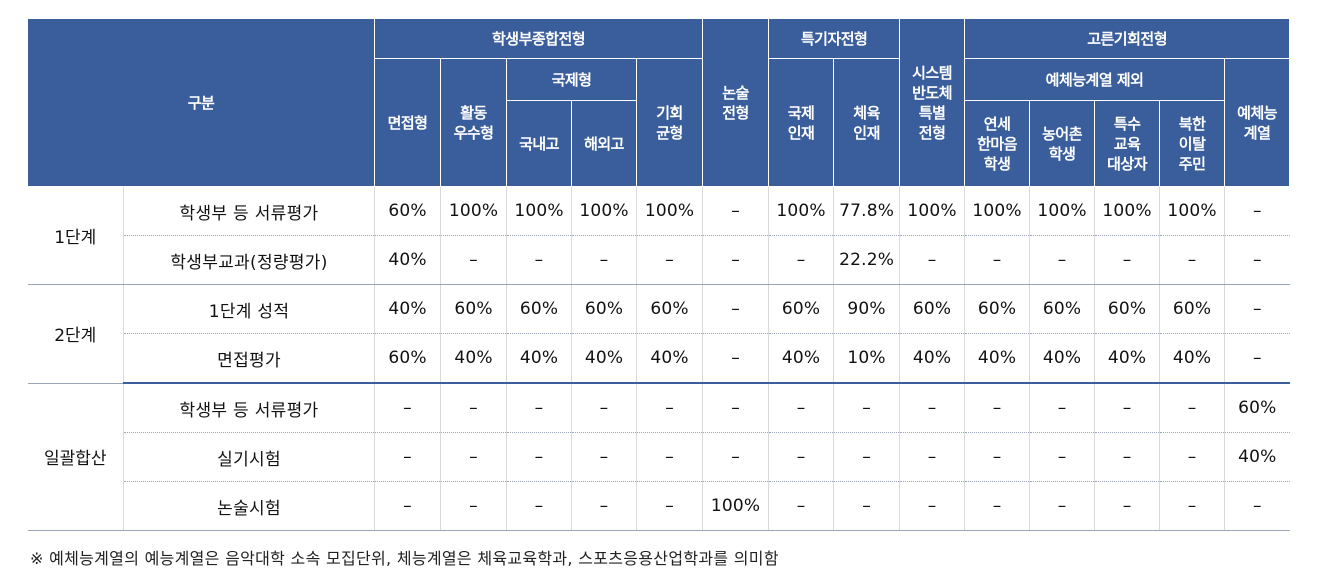 The image size is (1332, 588). What do you see at coordinates (539, 38) in the screenshot?
I see `header-student-comprehensive: 학생부종합전형` at bounding box center [539, 38].